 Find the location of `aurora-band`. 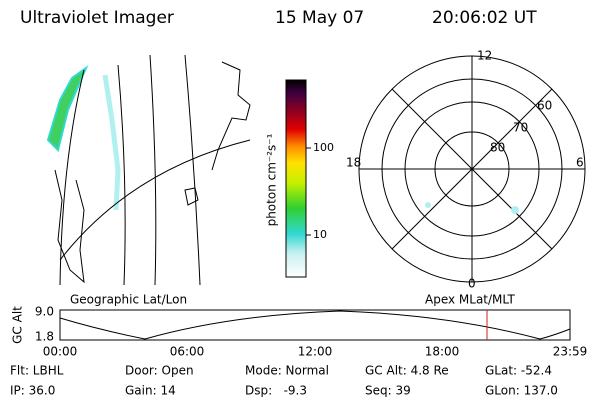

aurora-band is located at coordinates (67, 108).